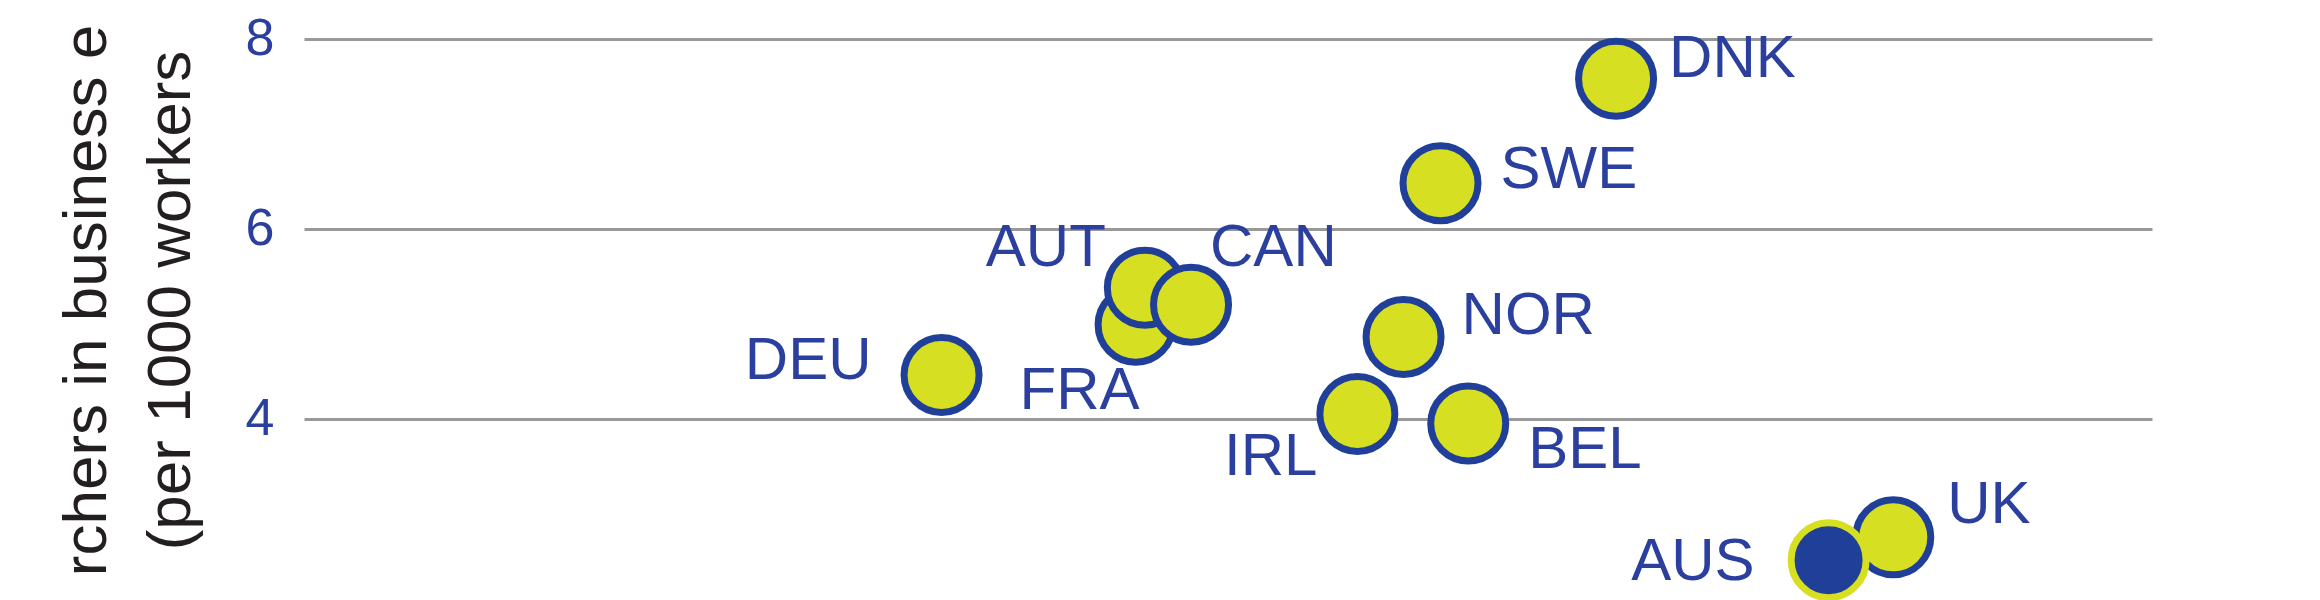 This screenshot has width=2320, height=600. I want to click on data-label: CAN, so click(1273, 245).